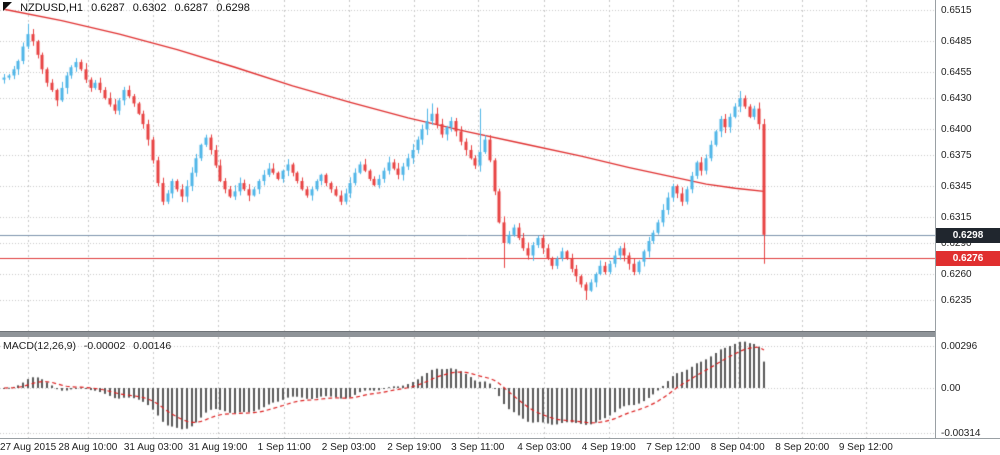 This screenshot has width=1000, height=455. Describe the element at coordinates (108, 8) in the screenshot. I see `open-value: 0.6287` at that location.